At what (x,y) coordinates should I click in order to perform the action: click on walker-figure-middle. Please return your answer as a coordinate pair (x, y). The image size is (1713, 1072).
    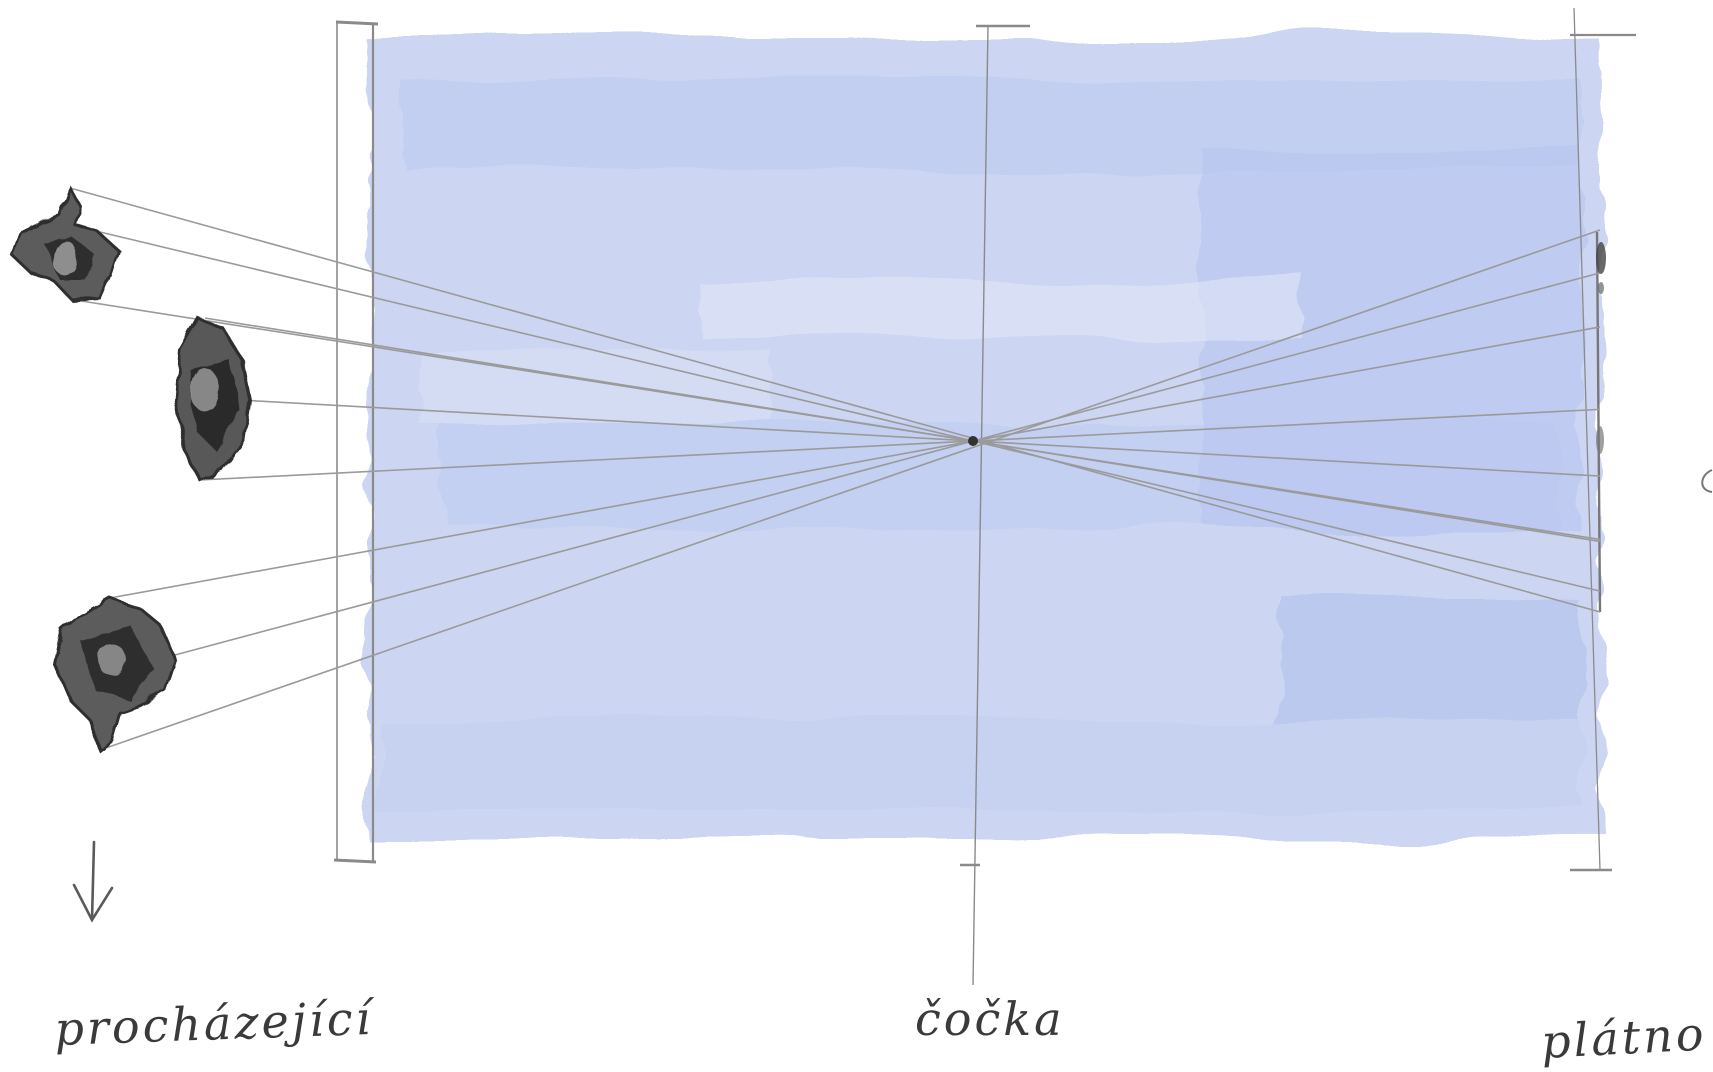
    Looking at the image, I should click on (213, 399).